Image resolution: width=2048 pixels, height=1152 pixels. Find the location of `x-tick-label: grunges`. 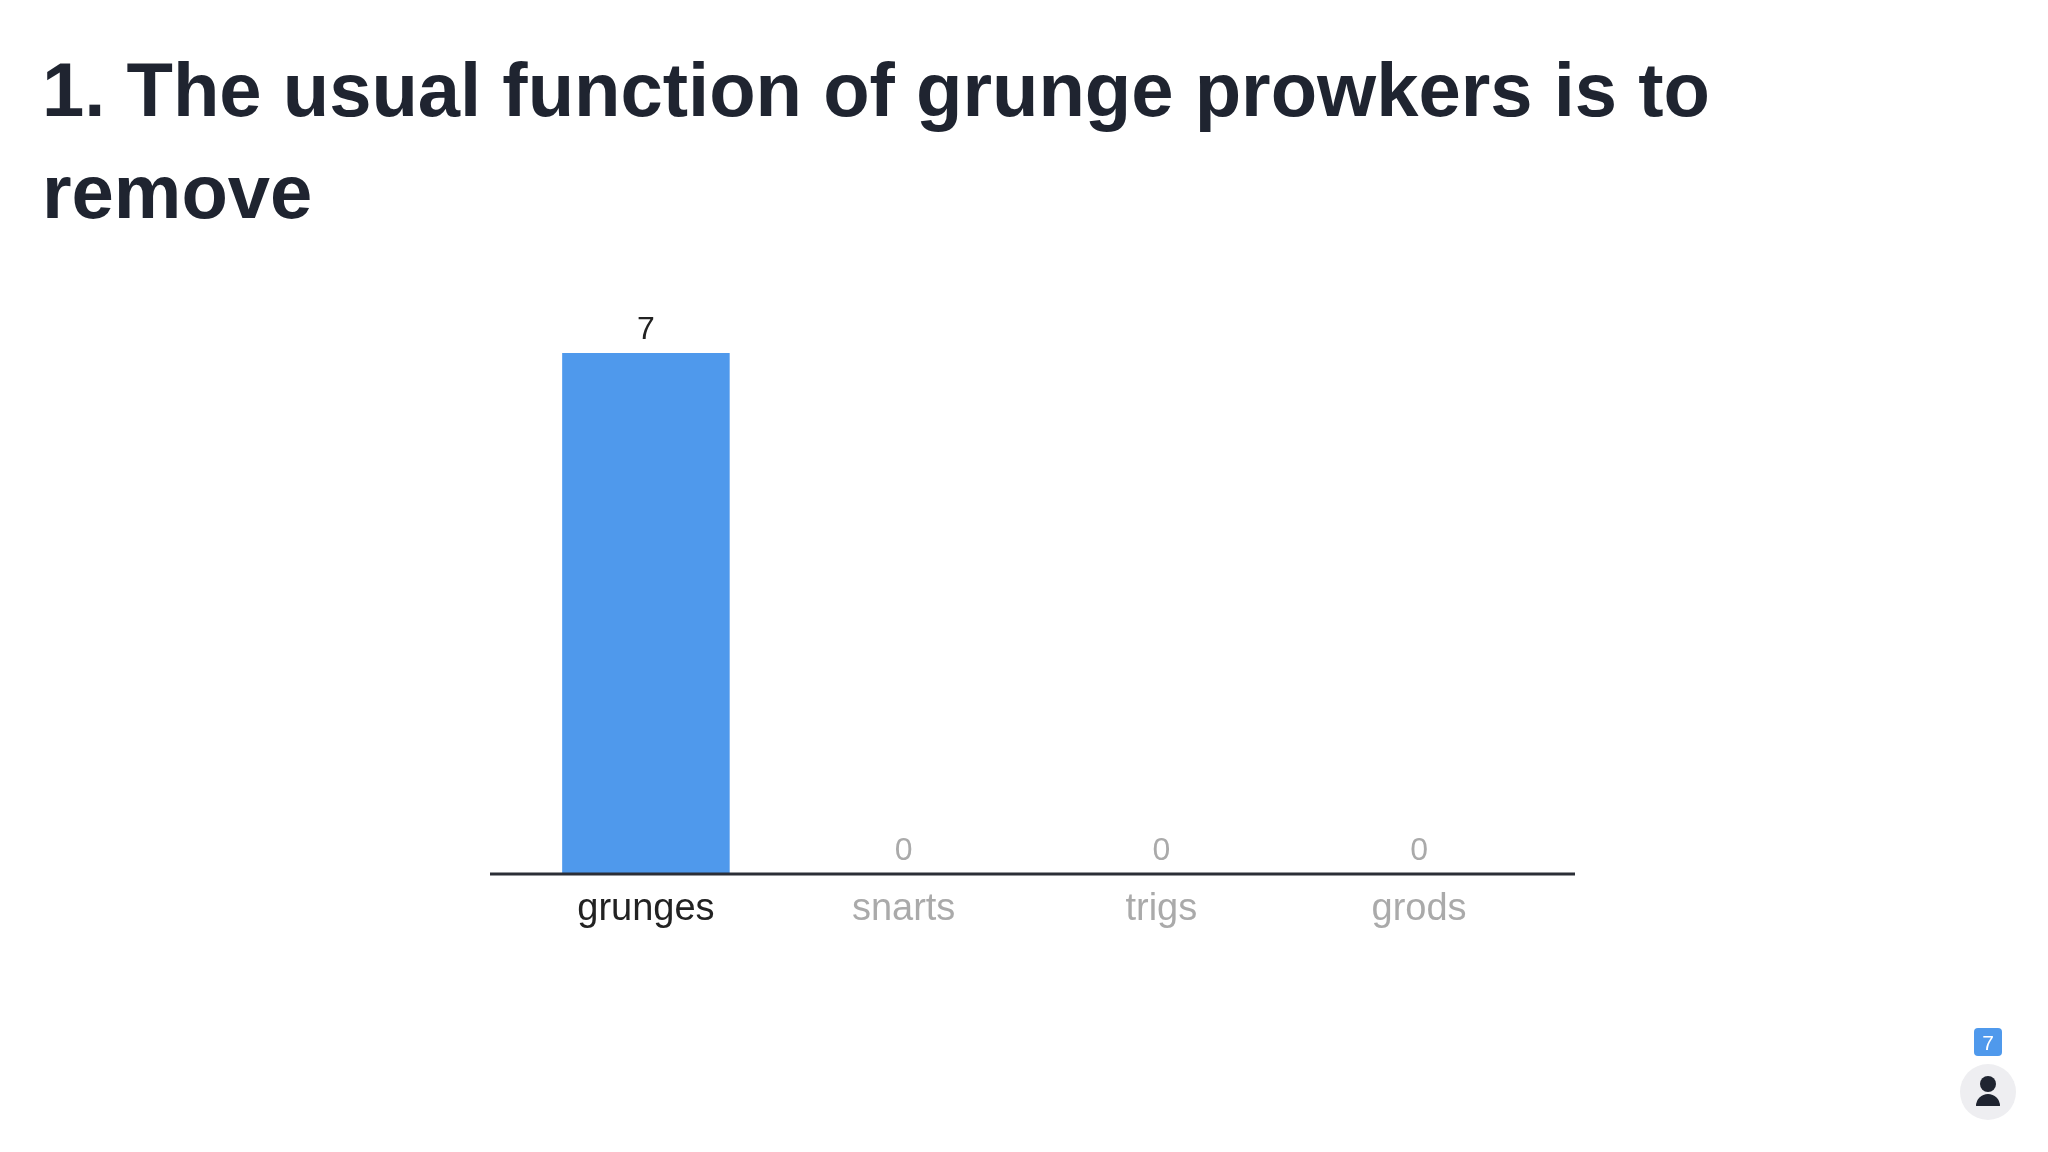

x-tick-label: grunges is located at coordinates (646, 907).